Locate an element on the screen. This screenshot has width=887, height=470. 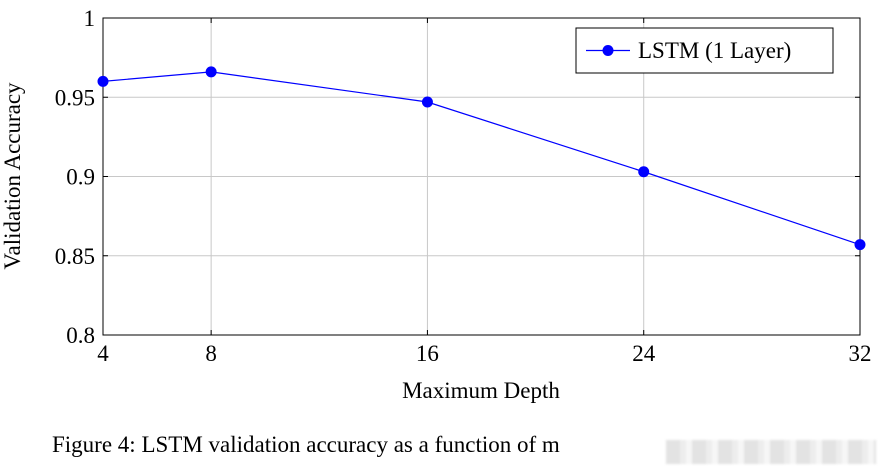
legend-label: LSTM (1 Layer) is located at coordinates (714, 50).